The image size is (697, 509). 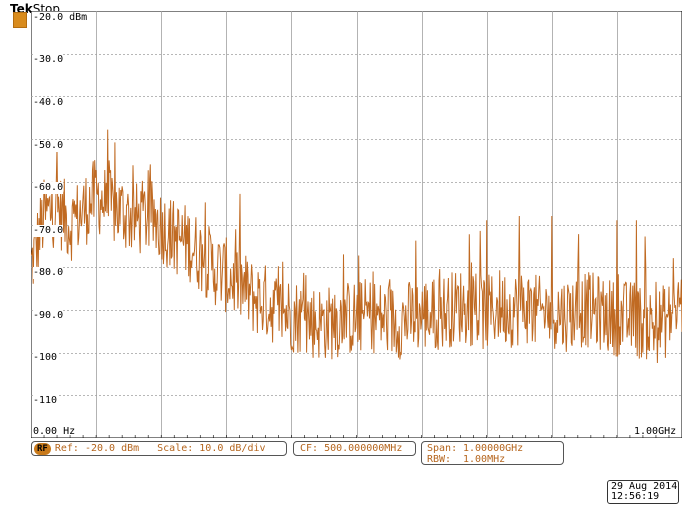 I want to click on y-tick-label: -80.0, so click(x=48, y=273).